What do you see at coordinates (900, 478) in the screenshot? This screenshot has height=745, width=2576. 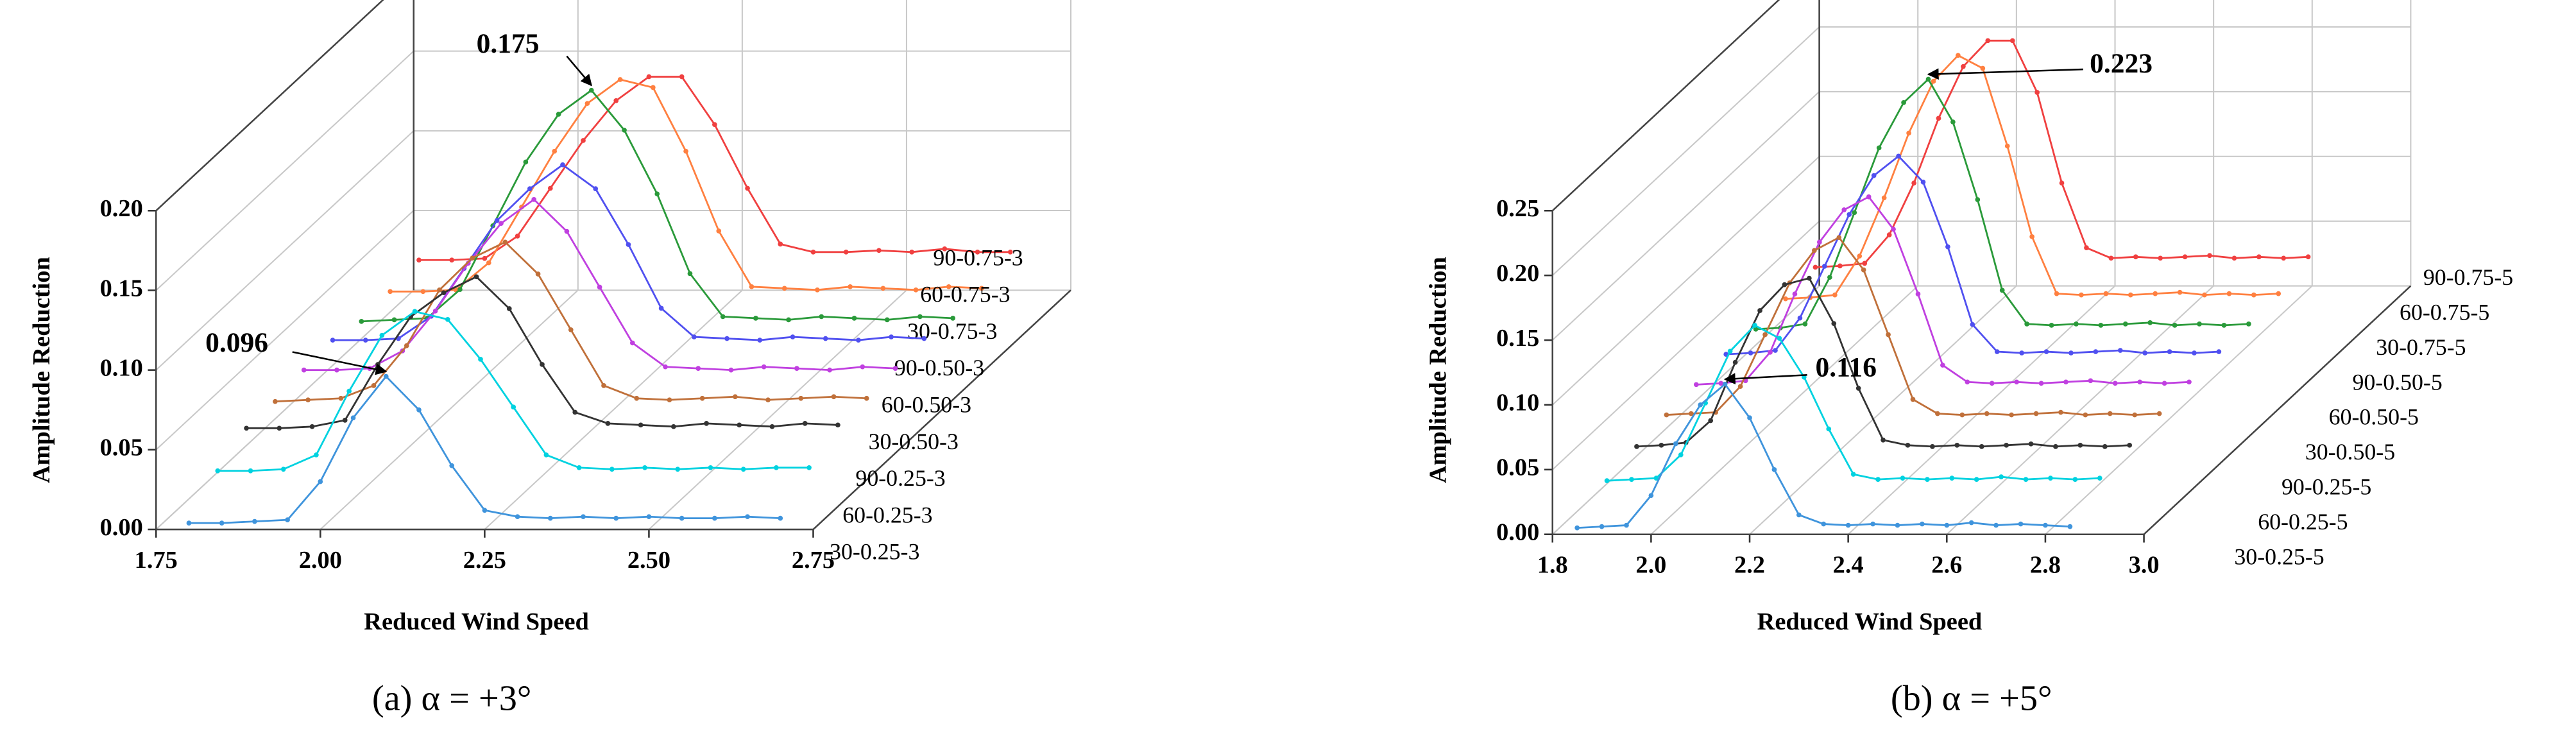 I see `legend-label: 90-0.25-3` at bounding box center [900, 478].